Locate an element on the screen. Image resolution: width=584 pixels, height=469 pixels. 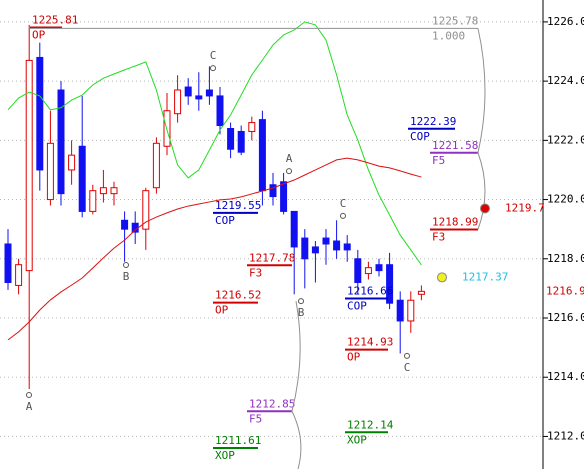
level-value: 1225.81 is located at coordinates (55, 20).